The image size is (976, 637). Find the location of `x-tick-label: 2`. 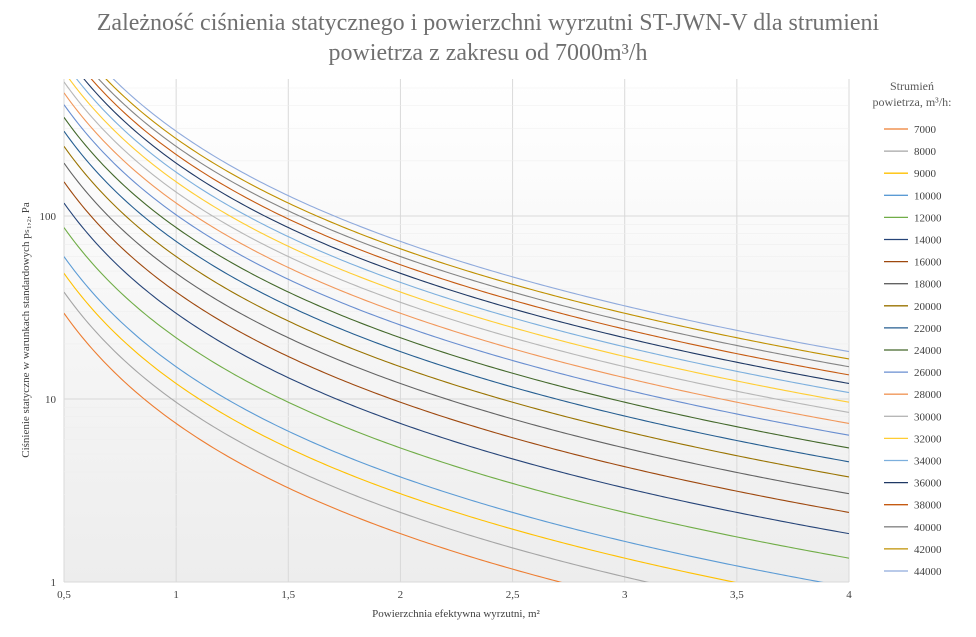

x-tick-label: 2 is located at coordinates (401, 595).